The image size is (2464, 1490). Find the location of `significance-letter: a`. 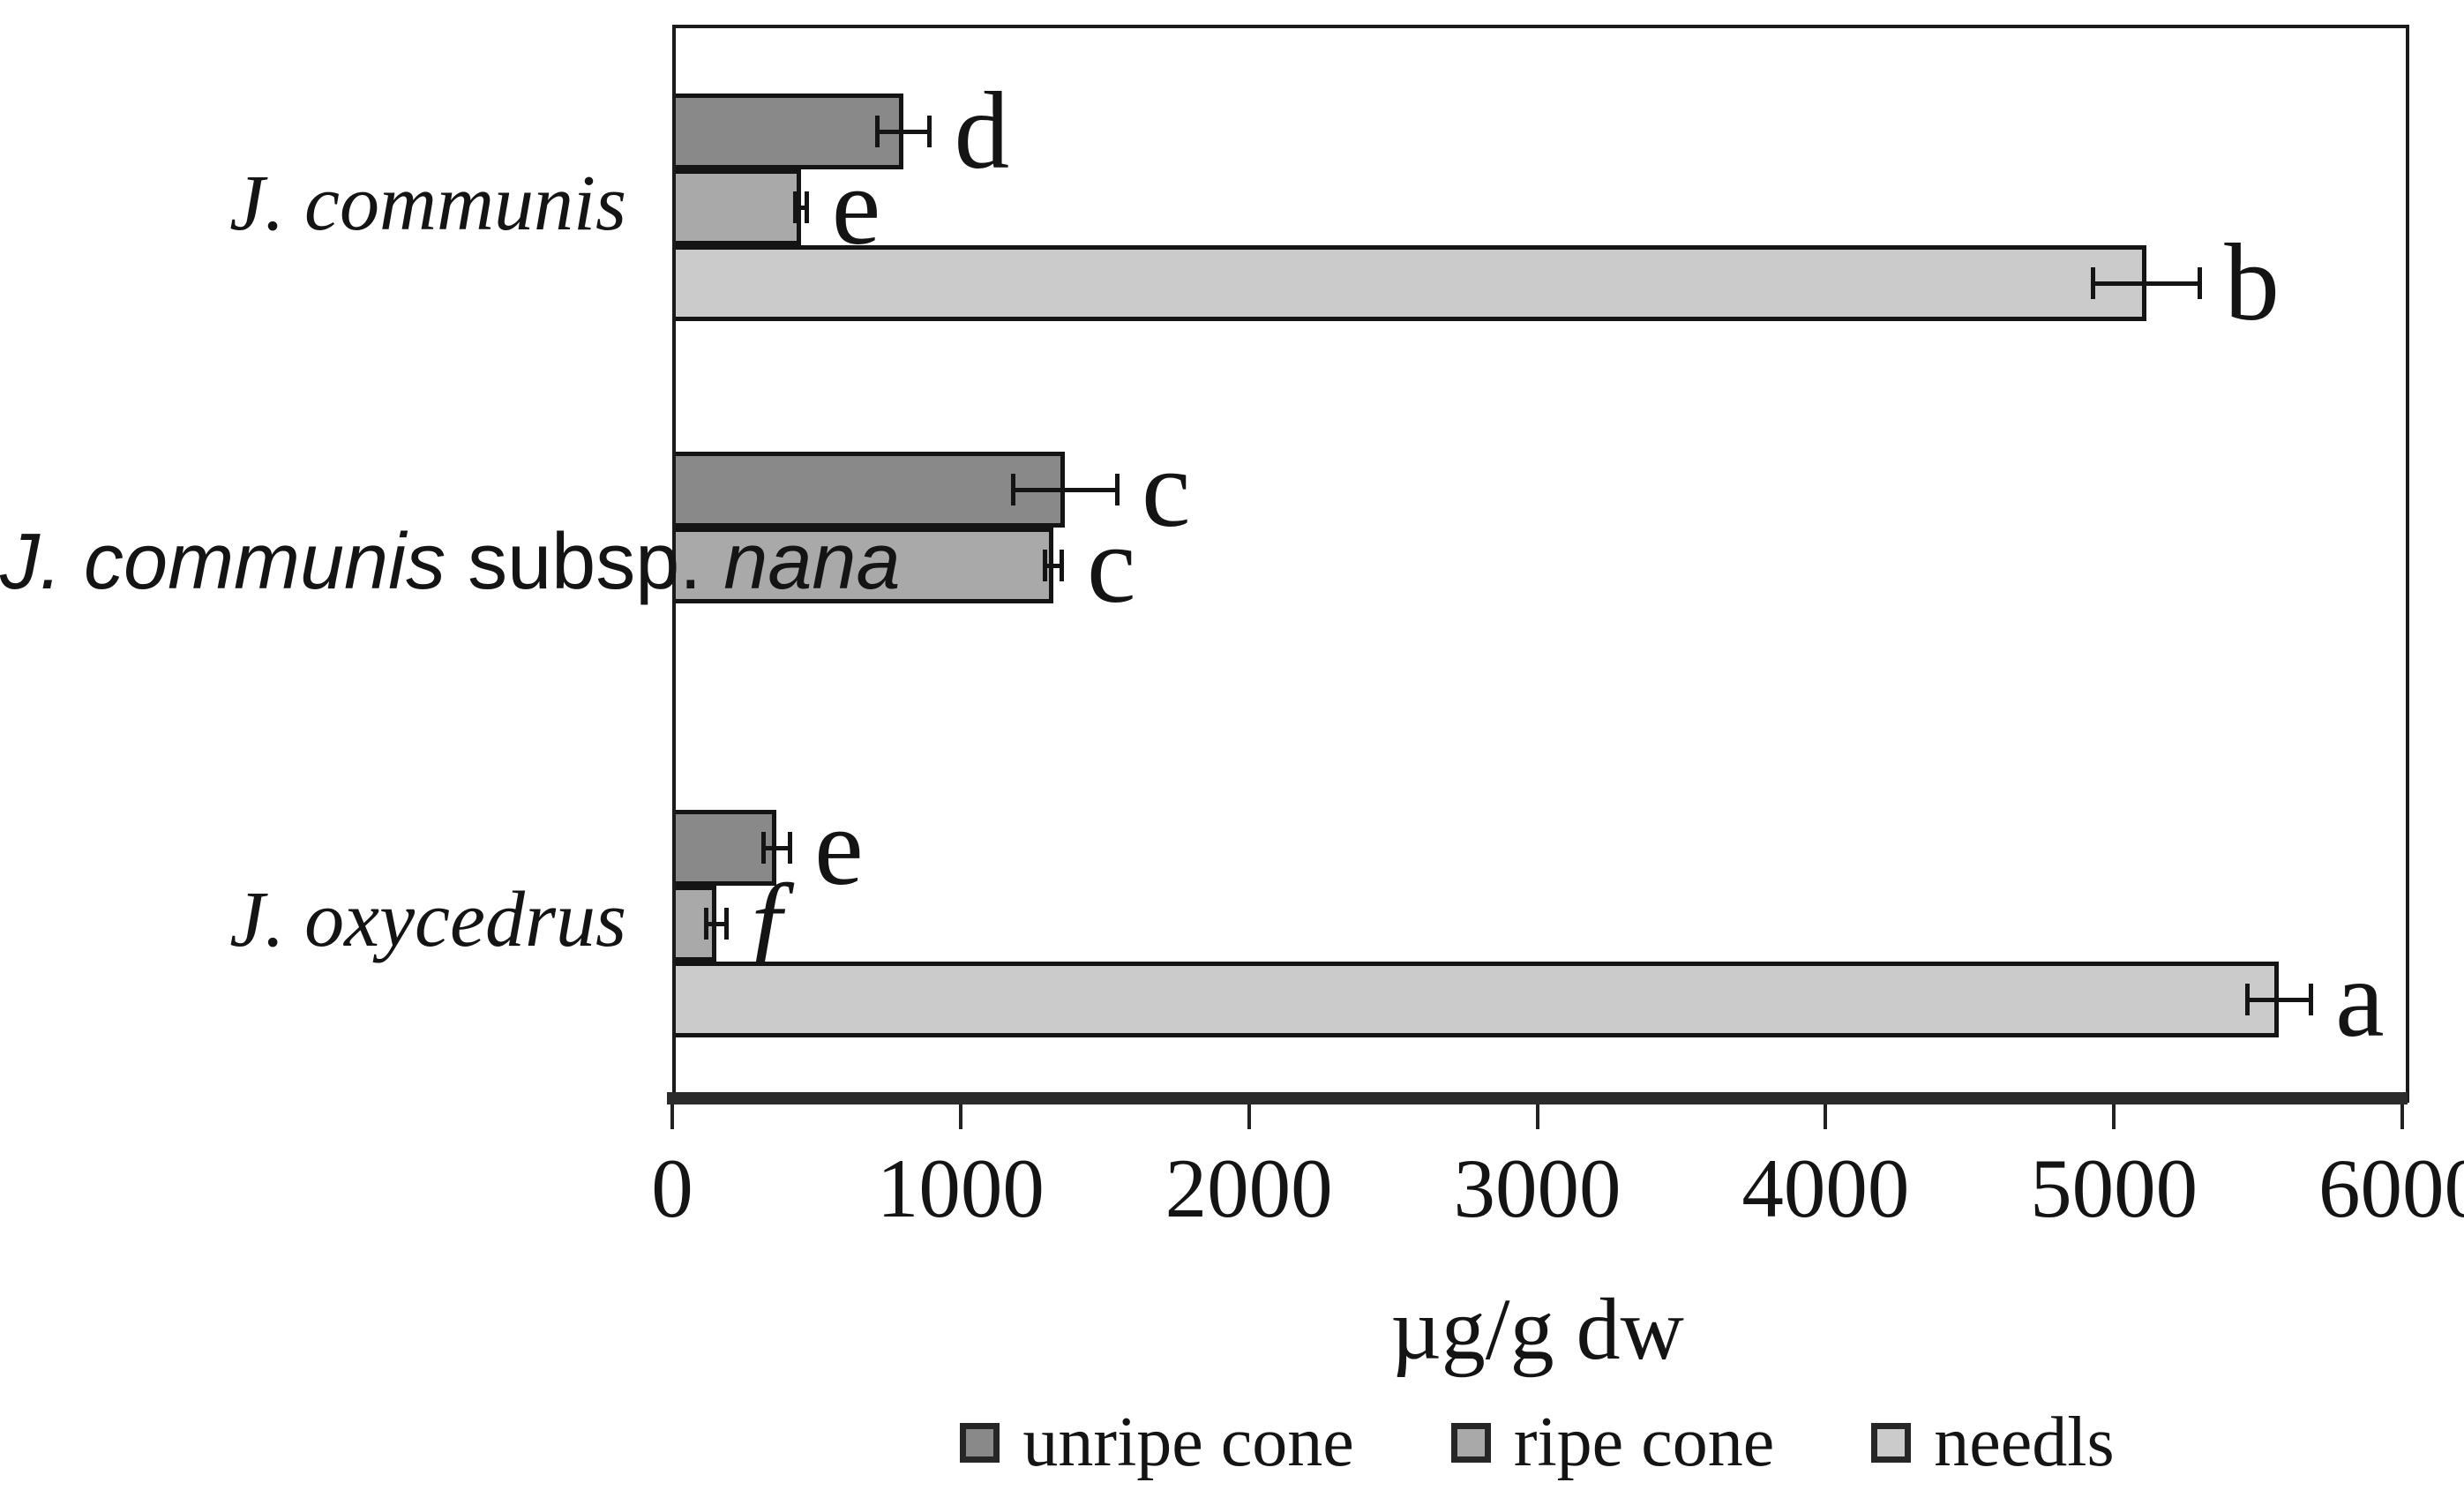

significance-letter: a is located at coordinates (2360, 999).